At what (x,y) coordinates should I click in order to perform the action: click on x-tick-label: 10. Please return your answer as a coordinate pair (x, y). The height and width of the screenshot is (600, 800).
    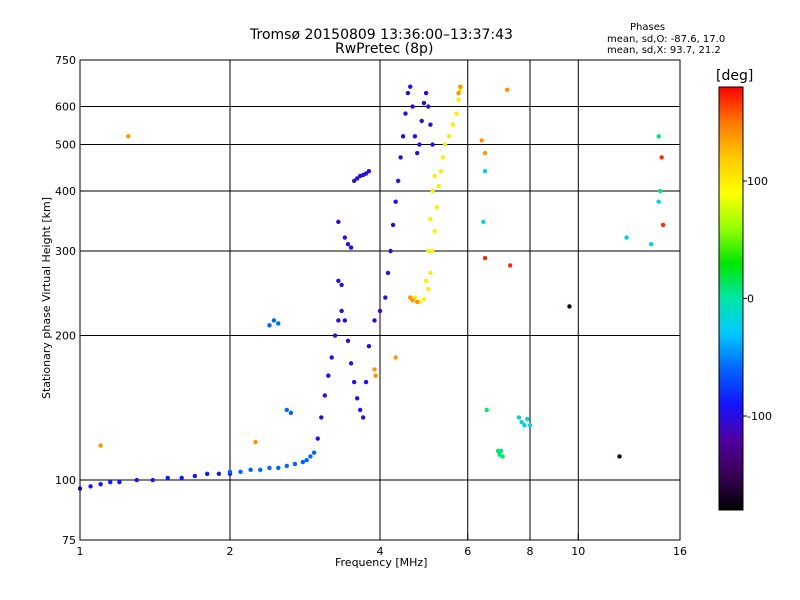
    Looking at the image, I should click on (578, 551).